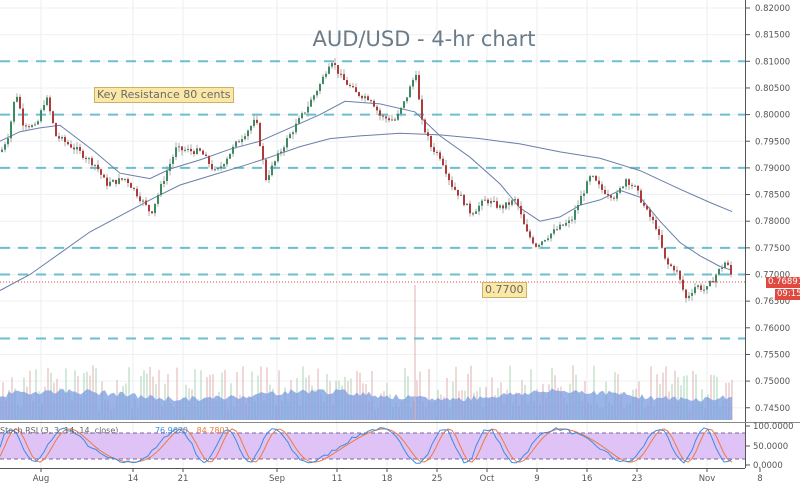 Image resolution: width=800 pixels, height=485 pixels. What do you see at coordinates (772, 329) in the screenshot?
I see `price-tick-label: 0.76000` at bounding box center [772, 329].